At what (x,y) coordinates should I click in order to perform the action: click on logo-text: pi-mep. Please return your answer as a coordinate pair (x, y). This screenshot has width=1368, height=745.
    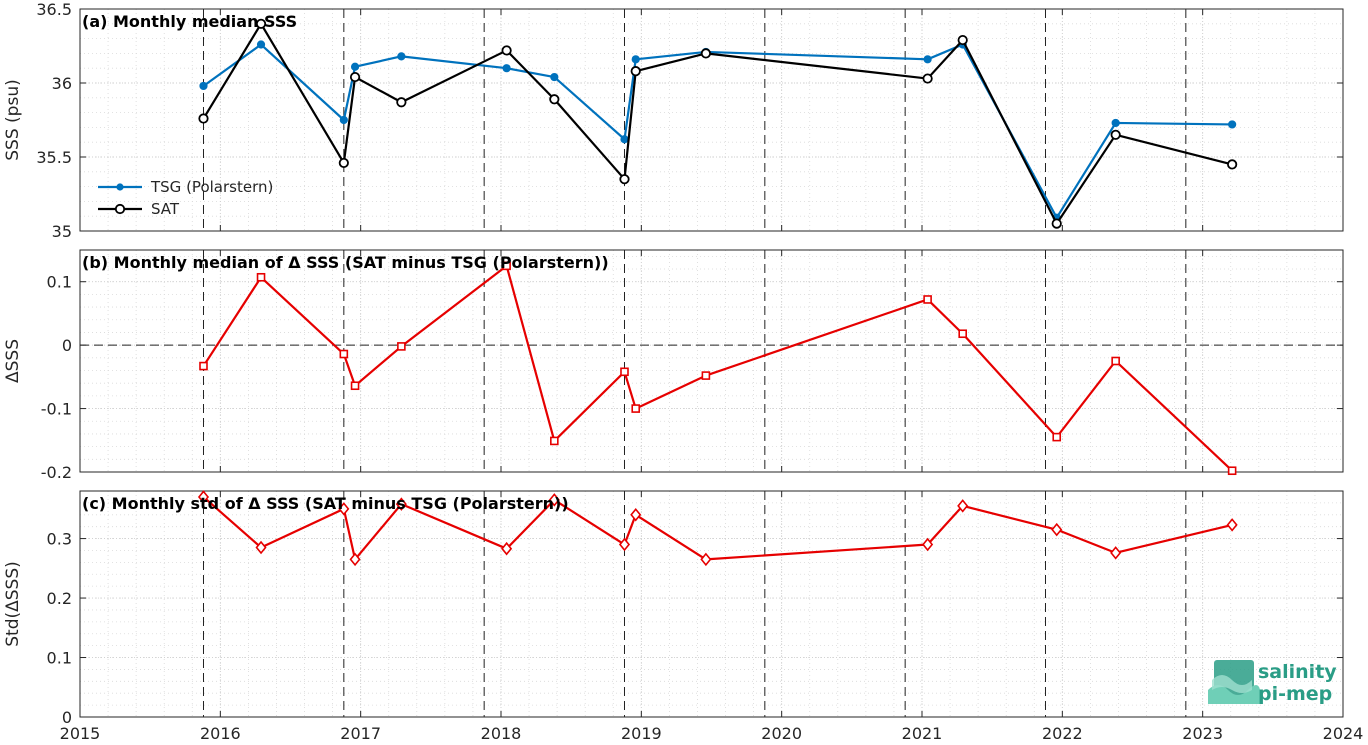
    Looking at the image, I should click on (1295, 694).